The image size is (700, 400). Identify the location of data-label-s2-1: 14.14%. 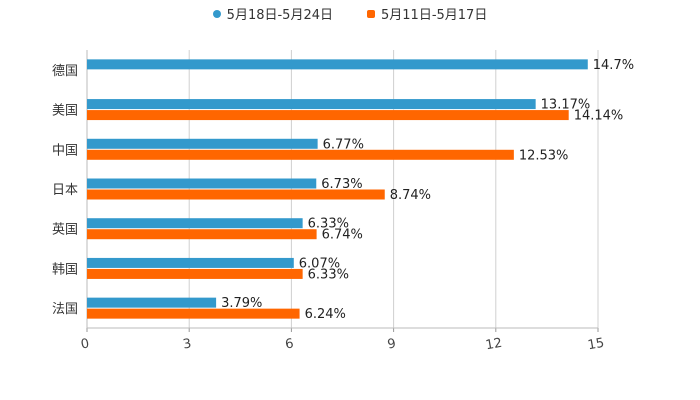
(599, 116).